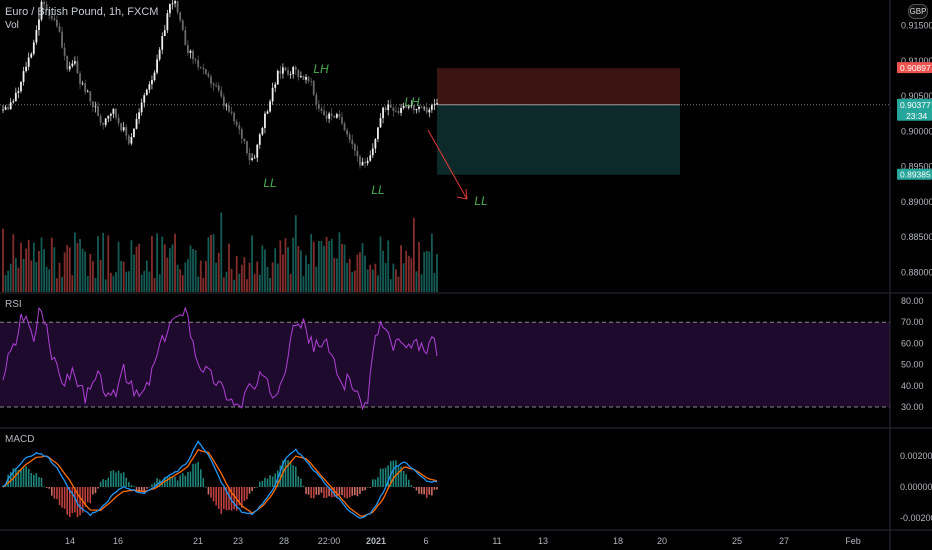 The height and width of the screenshot is (550, 932). Describe the element at coordinates (543, 541) in the screenshot. I see `time-tick-label: 13` at that location.